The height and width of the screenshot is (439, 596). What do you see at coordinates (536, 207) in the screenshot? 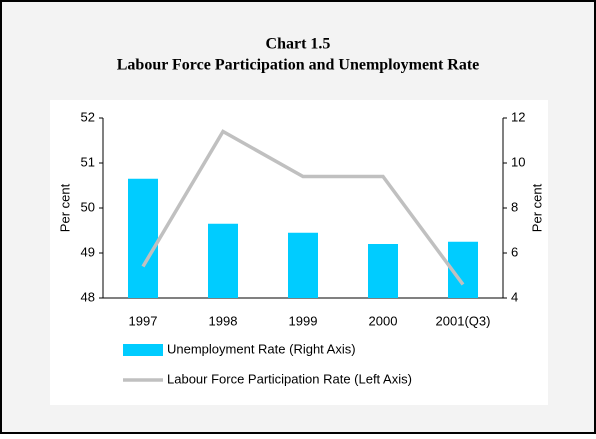
I see `y2-axis-label: Per cent` at bounding box center [536, 207].